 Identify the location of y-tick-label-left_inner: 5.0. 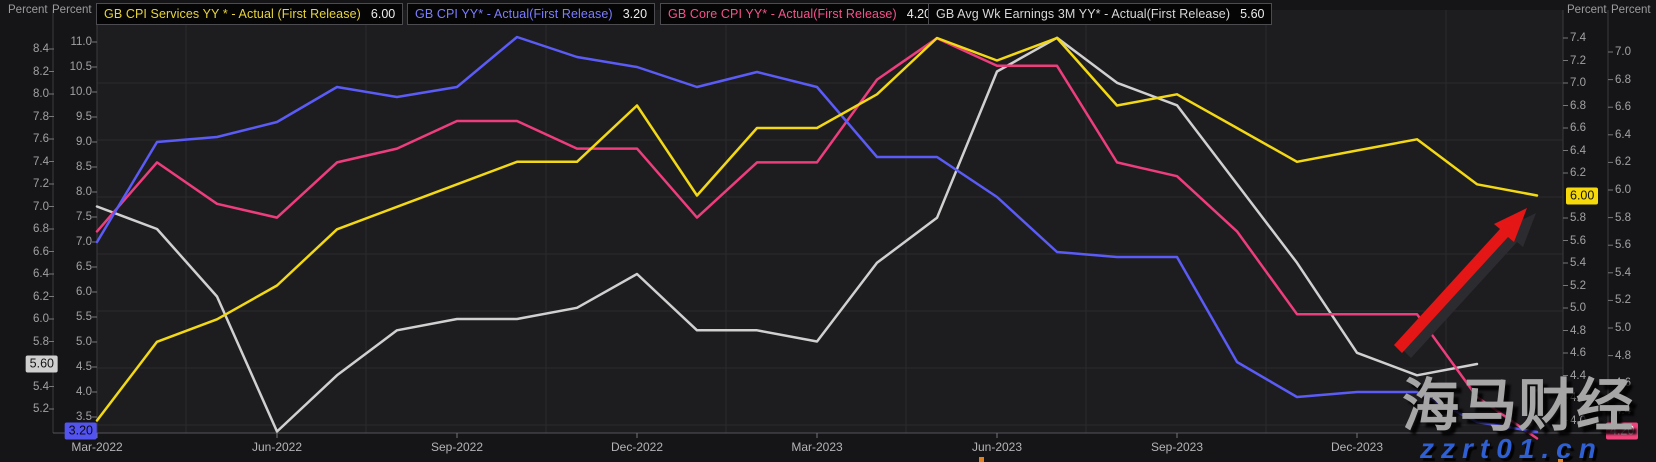
(84, 342).